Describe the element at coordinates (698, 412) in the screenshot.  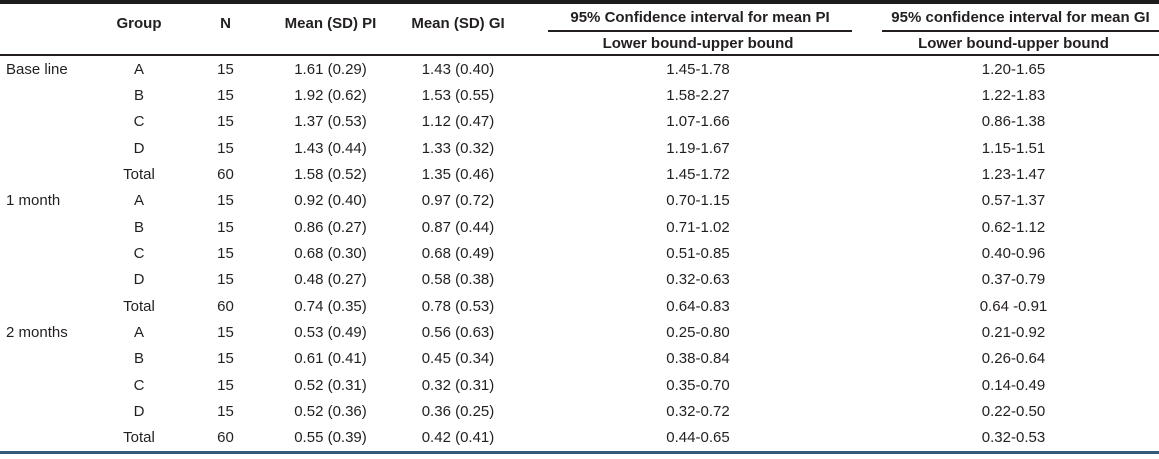
I see `ci-pi-cell: 0.32-0.72` at that location.